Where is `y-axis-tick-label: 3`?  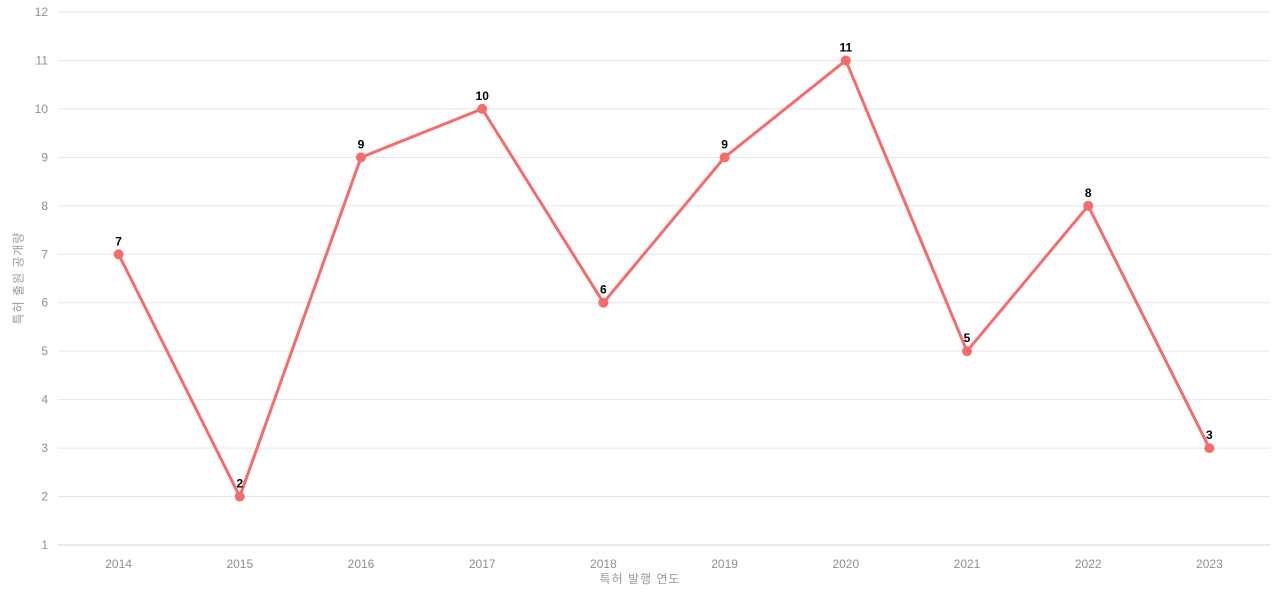
y-axis-tick-label: 3 is located at coordinates (44, 448).